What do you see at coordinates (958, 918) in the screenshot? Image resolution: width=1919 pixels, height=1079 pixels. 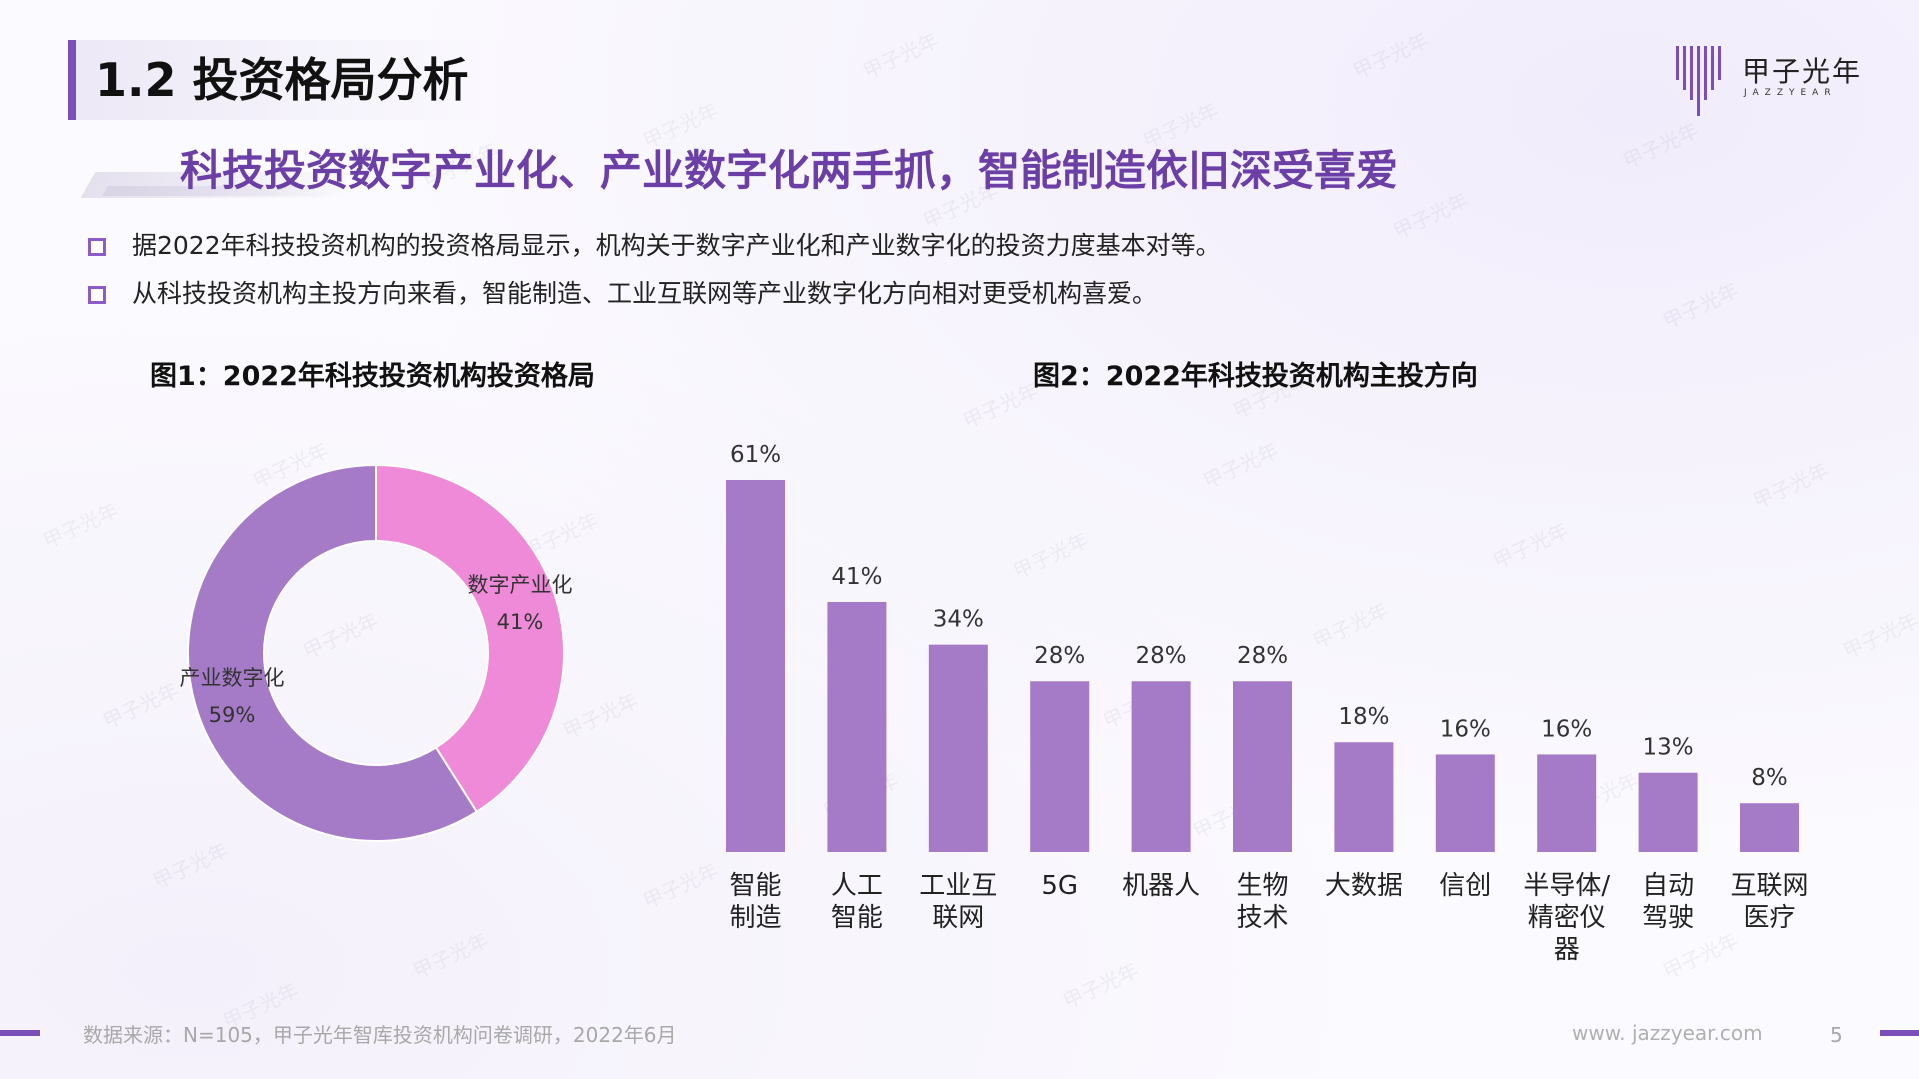 I see `category-label: 联网` at bounding box center [958, 918].